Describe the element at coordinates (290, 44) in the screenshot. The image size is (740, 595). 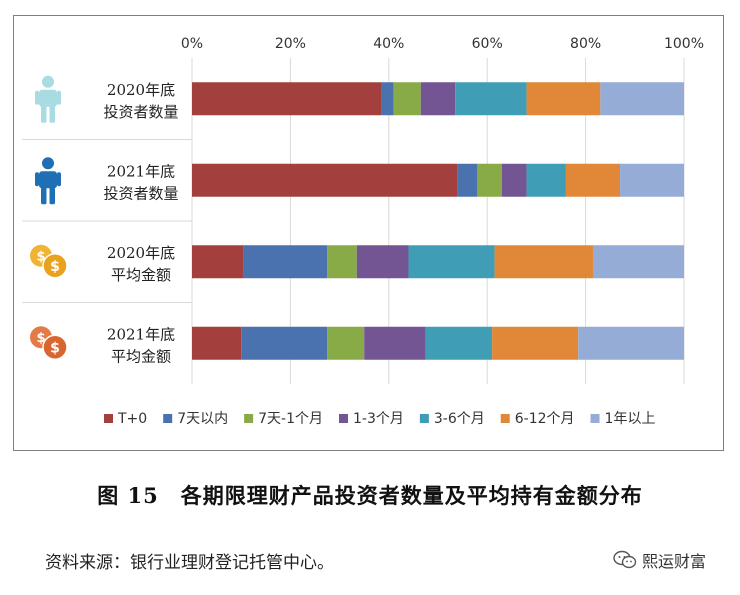
I see `x-tick-label: 20%` at that location.